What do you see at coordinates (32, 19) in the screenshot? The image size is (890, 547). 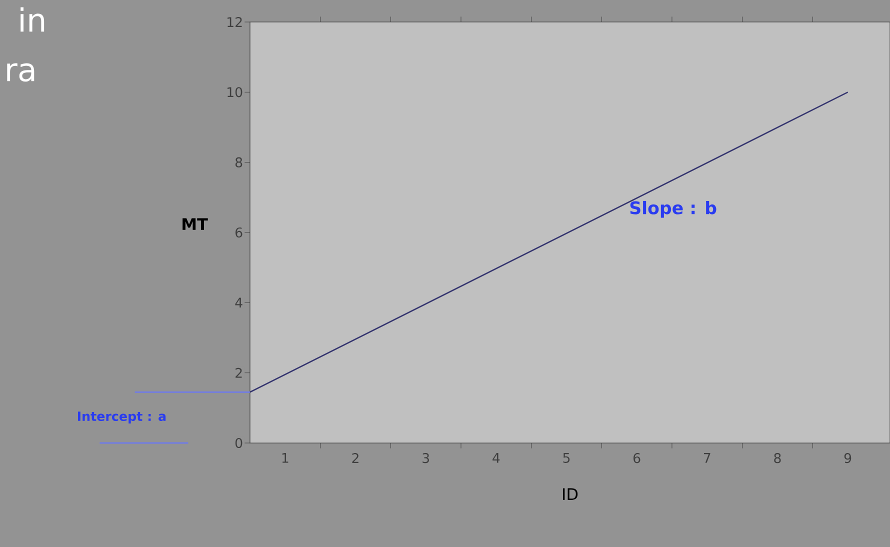 I see `text: in` at bounding box center [32, 19].